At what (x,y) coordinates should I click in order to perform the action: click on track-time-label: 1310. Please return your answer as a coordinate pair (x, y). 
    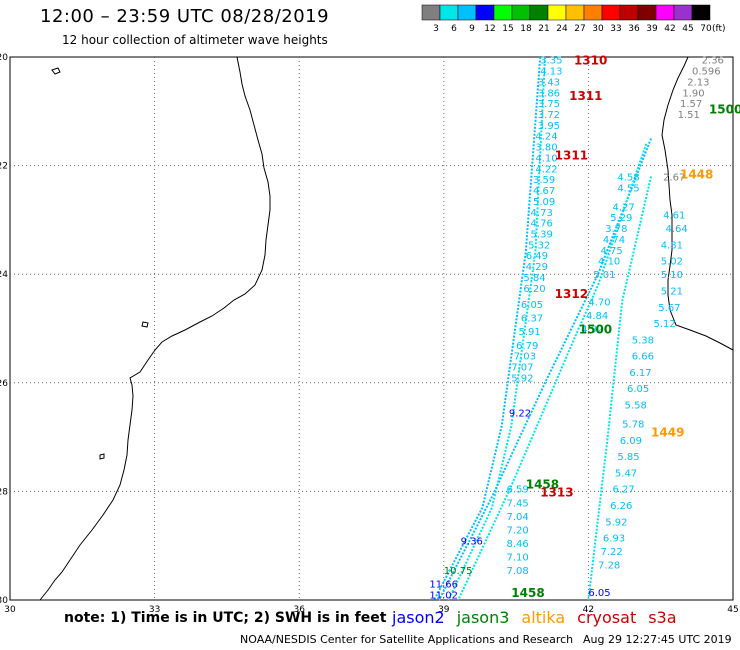
    Looking at the image, I should click on (590, 61).